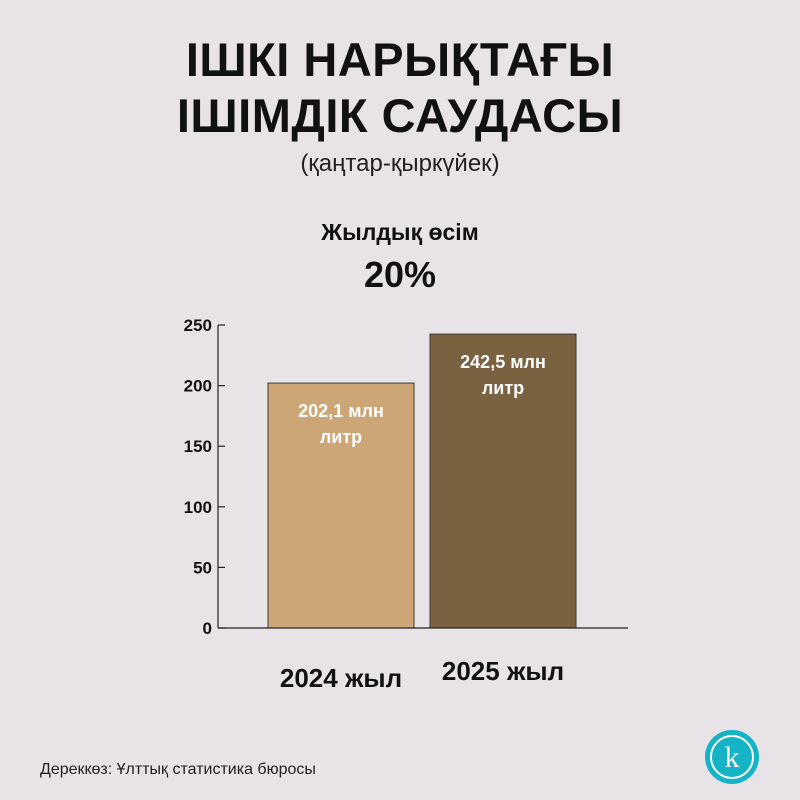 This screenshot has height=800, width=800. I want to click on page-title: ІШКІ НАРЫҚТАҒЫ ІШІМДІК САУДАСЫ, so click(400, 88).